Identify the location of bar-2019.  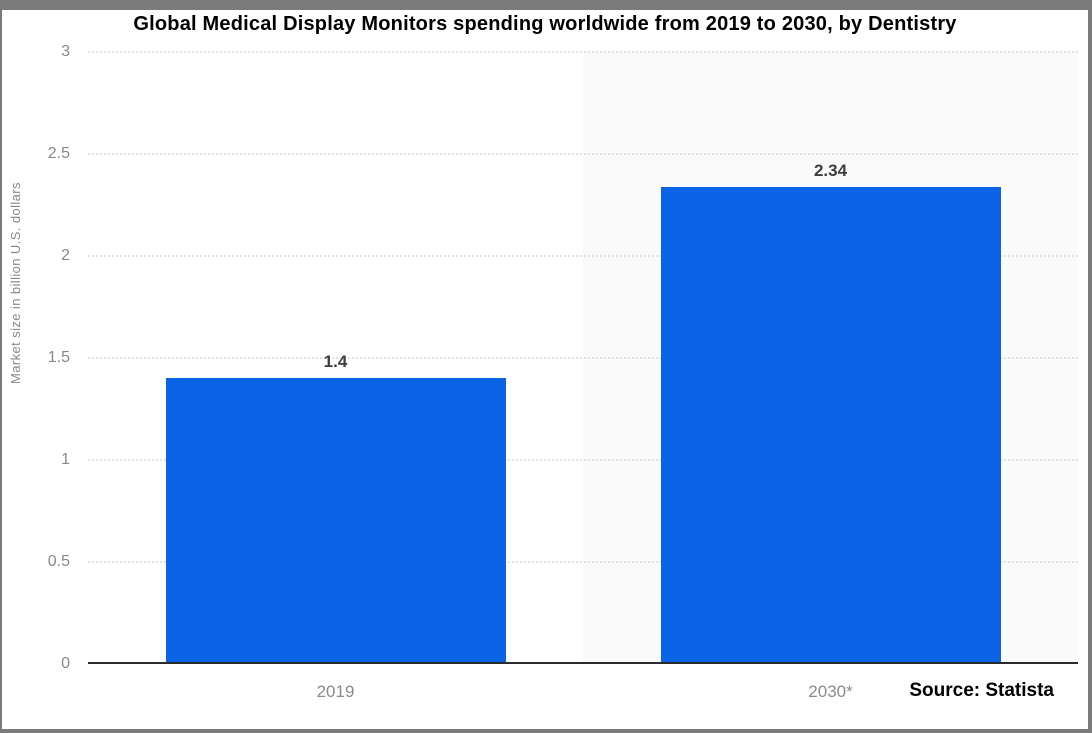
(335, 521).